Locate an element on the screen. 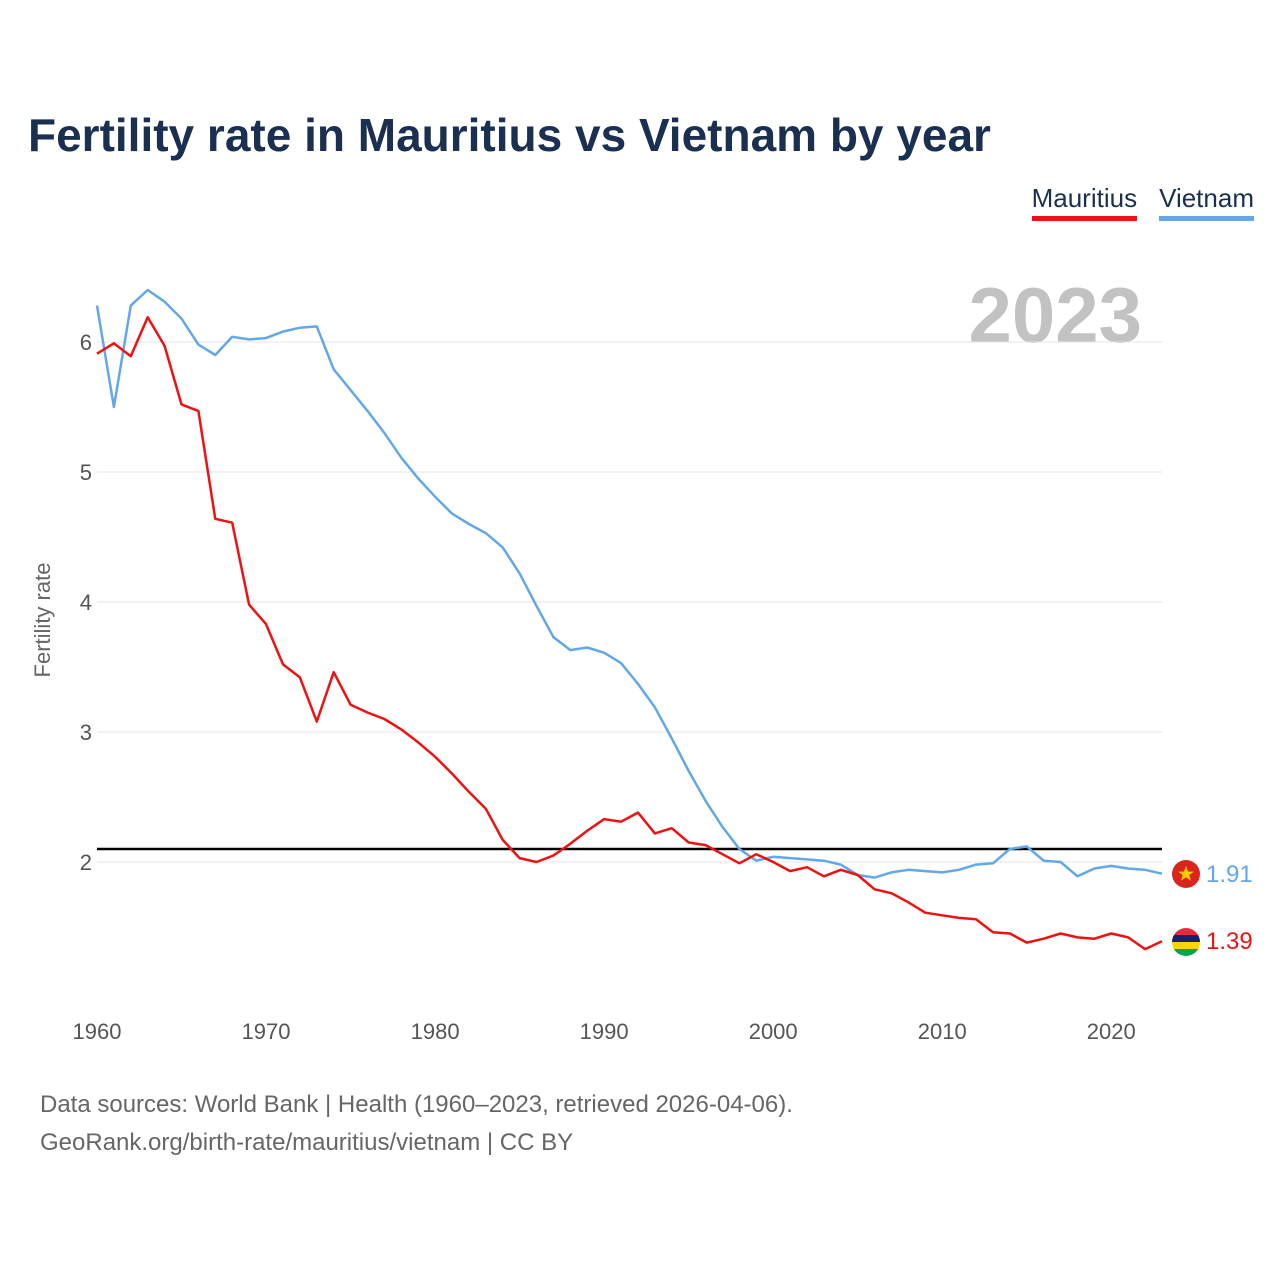 This screenshot has height=1280, width=1280. y-tick-label: 5 is located at coordinates (86, 472).